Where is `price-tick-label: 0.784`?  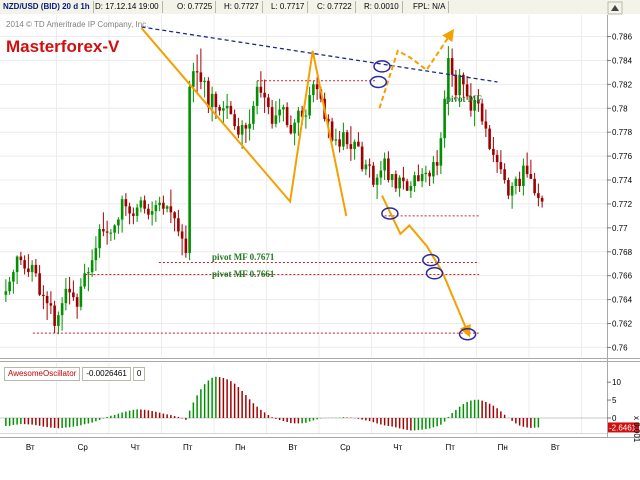
price-tick-label: 0.784 is located at coordinates (622, 60).